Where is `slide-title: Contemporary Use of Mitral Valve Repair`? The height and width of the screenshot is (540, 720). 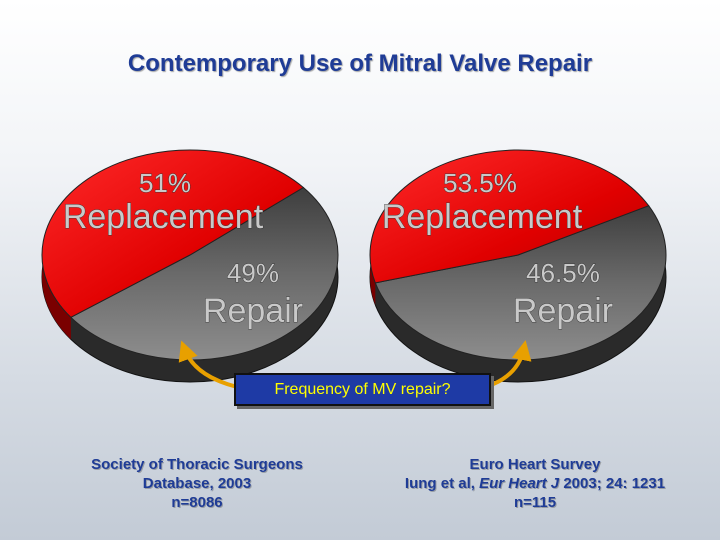 slide-title: Contemporary Use of Mitral Valve Repair is located at coordinates (360, 63).